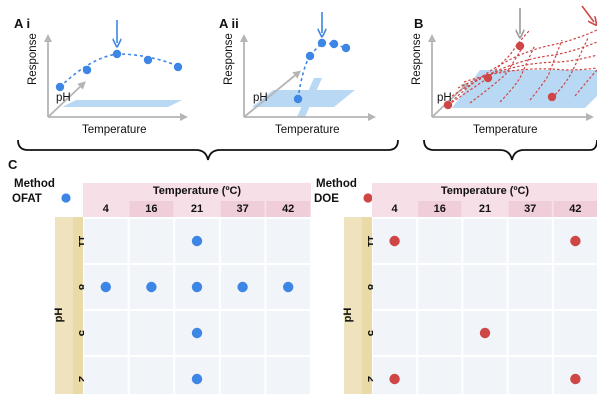  Describe the element at coordinates (13, 164) in the screenshot. I see `panel-c-label: C` at that location.